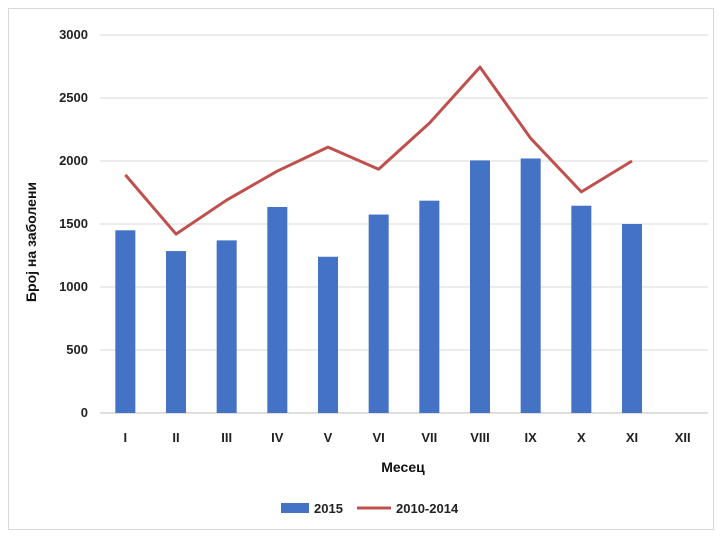  What do you see at coordinates (226, 326) in the screenshot?
I see `bar-2015-III` at bounding box center [226, 326].